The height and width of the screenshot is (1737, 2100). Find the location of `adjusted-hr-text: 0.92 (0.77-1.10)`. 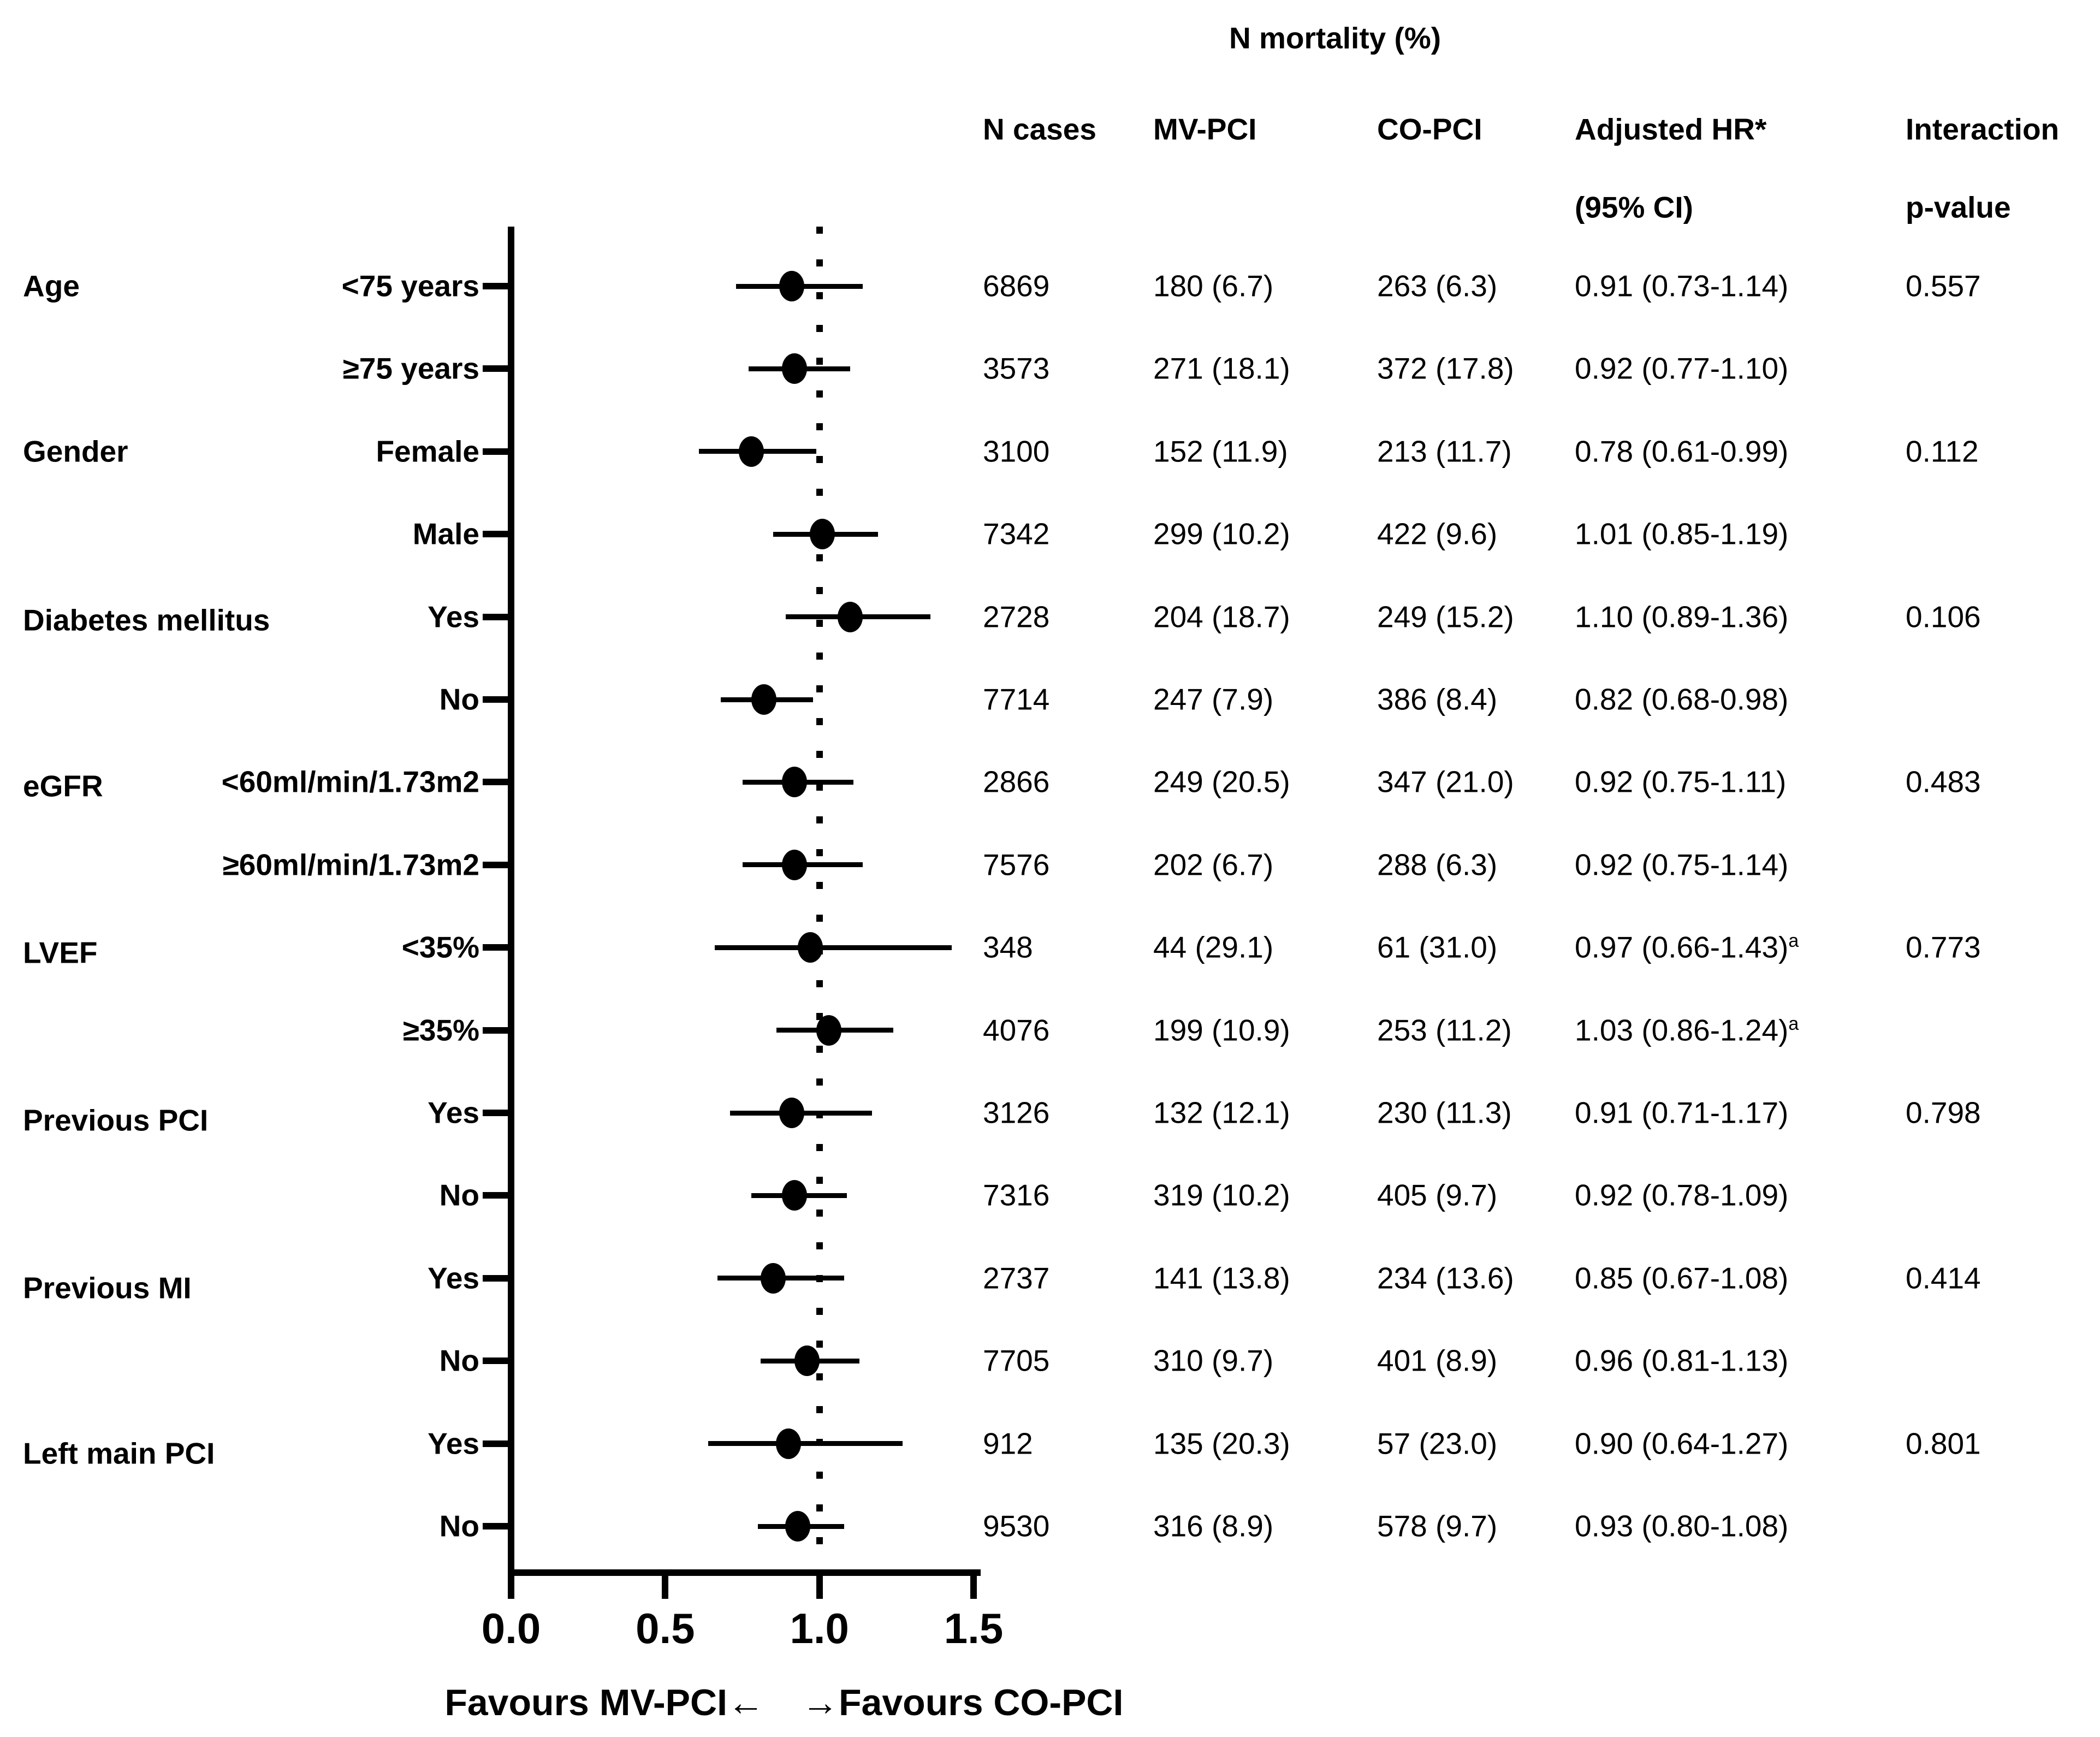

adjusted-hr-text: 0.92 (0.77-1.10) is located at coordinates (1682, 368).